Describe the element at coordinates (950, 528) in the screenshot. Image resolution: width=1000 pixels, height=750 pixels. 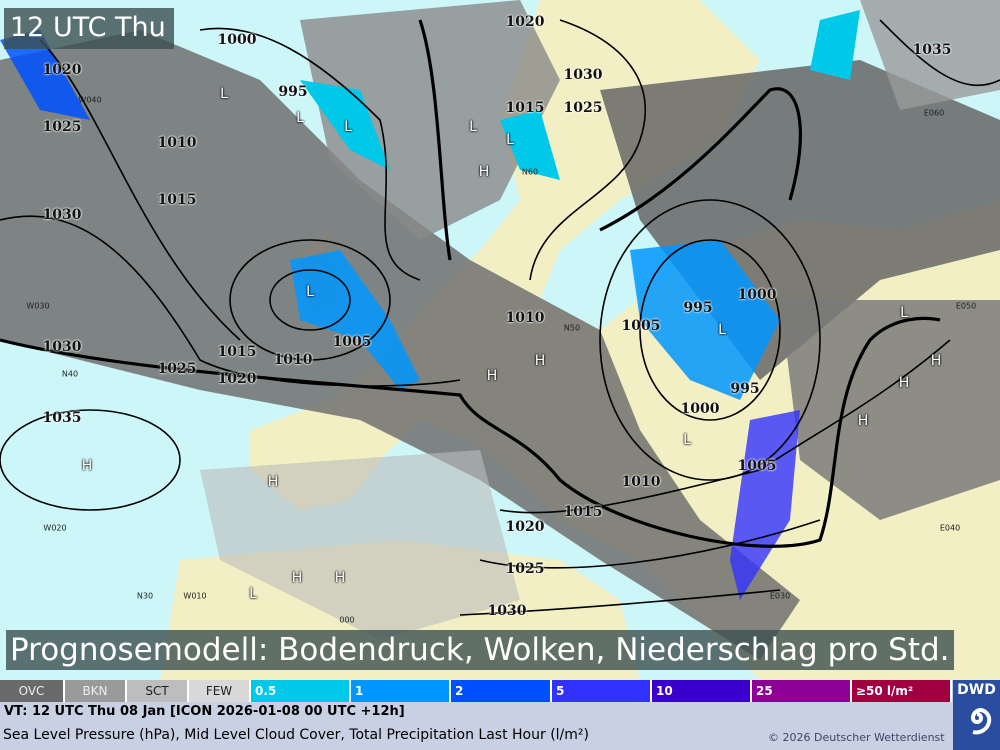
I see `grid-label: E040` at that location.